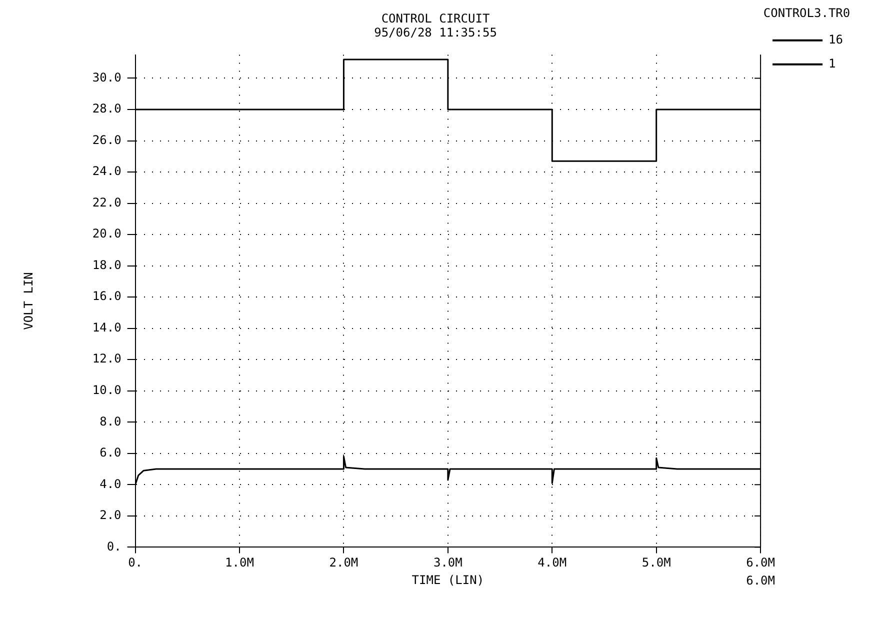 This screenshot has width=883, height=621. Describe the element at coordinates (107, 233) in the screenshot. I see `y-tick-label: 20.0` at that location.